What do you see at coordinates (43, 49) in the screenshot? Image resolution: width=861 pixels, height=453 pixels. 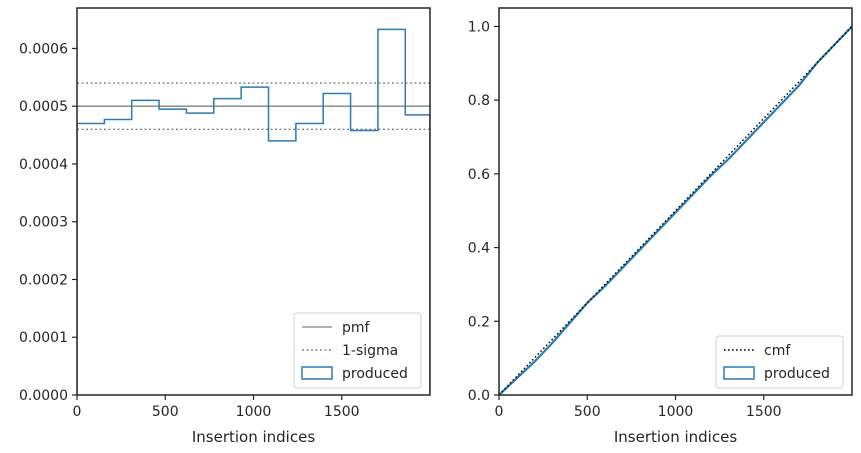 I see `y-tick-label: 0.0006` at bounding box center [43, 49].